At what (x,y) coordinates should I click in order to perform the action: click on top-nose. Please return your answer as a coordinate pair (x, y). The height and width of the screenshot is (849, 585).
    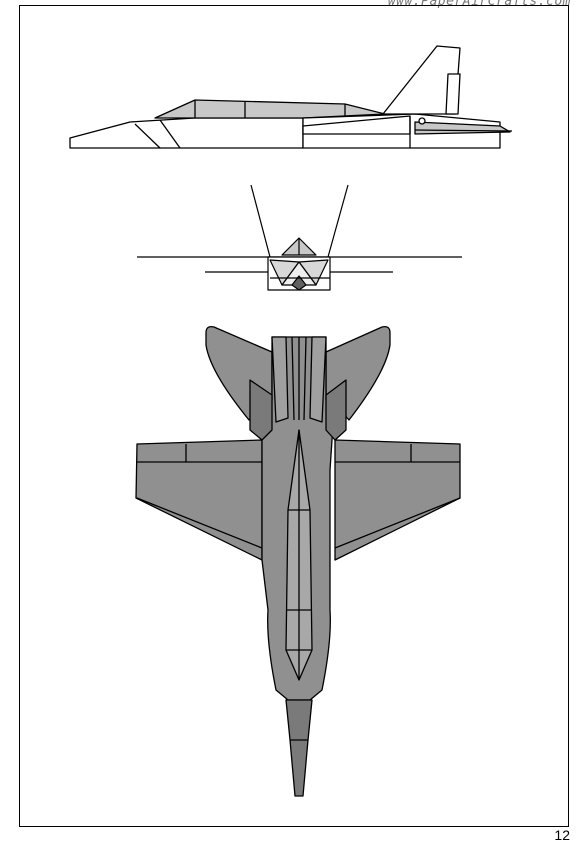
    Looking at the image, I should click on (299, 748).